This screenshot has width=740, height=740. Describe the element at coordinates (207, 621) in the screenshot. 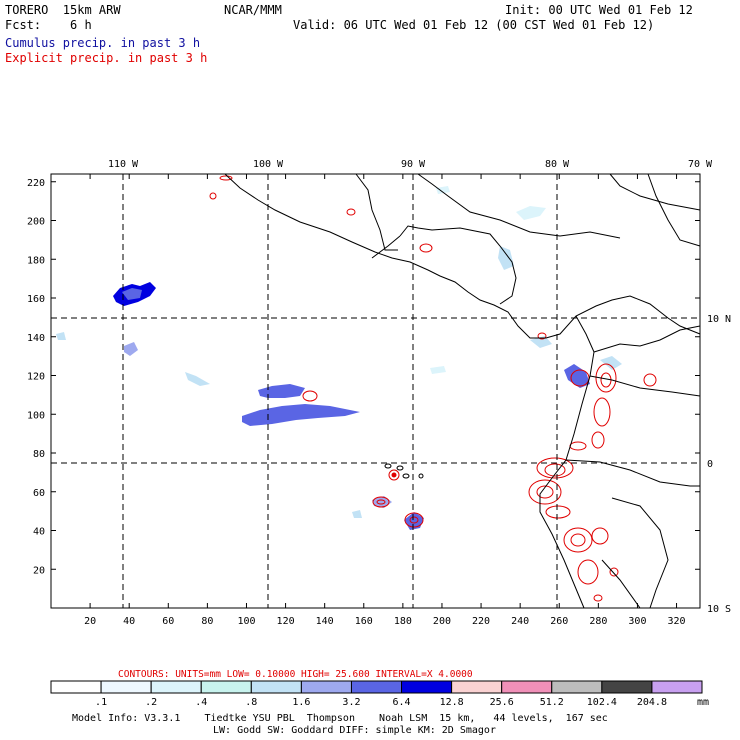

I see `x-tick-label: 80` at that location.